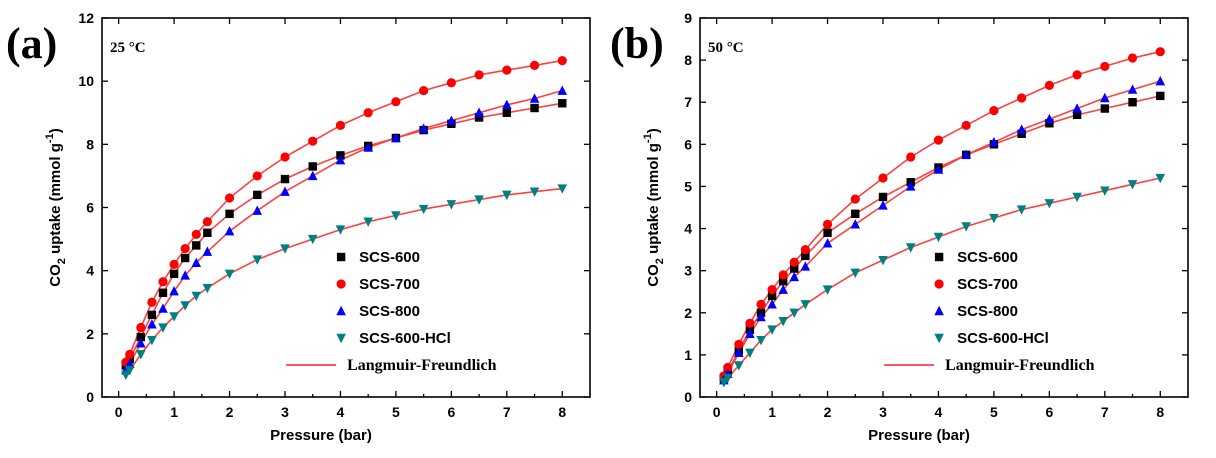 This screenshot has height=458, width=1216. What do you see at coordinates (90, 208) in the screenshot?
I see `y-tick-label: 6` at bounding box center [90, 208].